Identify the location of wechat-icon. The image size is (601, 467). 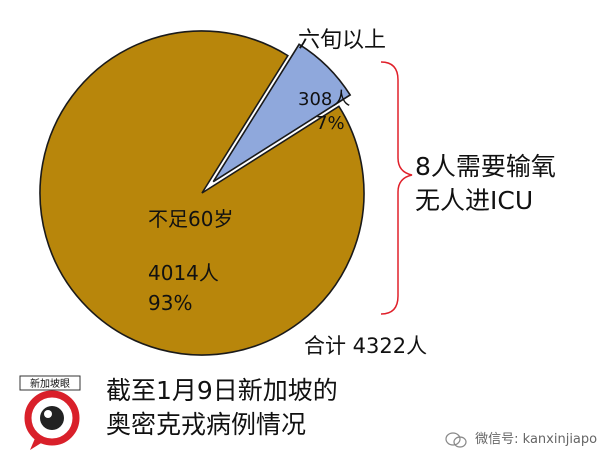
(456, 439).